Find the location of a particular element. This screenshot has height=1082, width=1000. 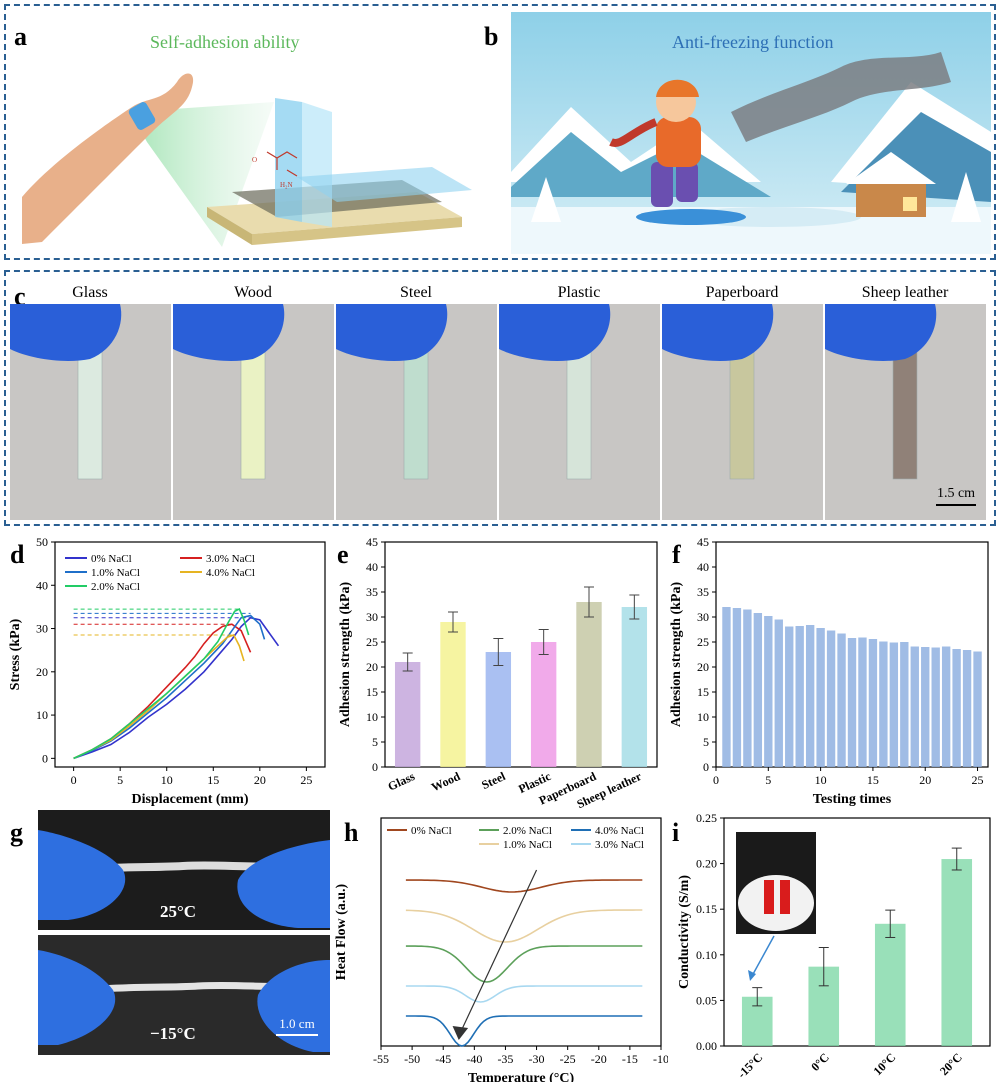

y-tick-label: 0.05 is located at coordinates (706, 1000).